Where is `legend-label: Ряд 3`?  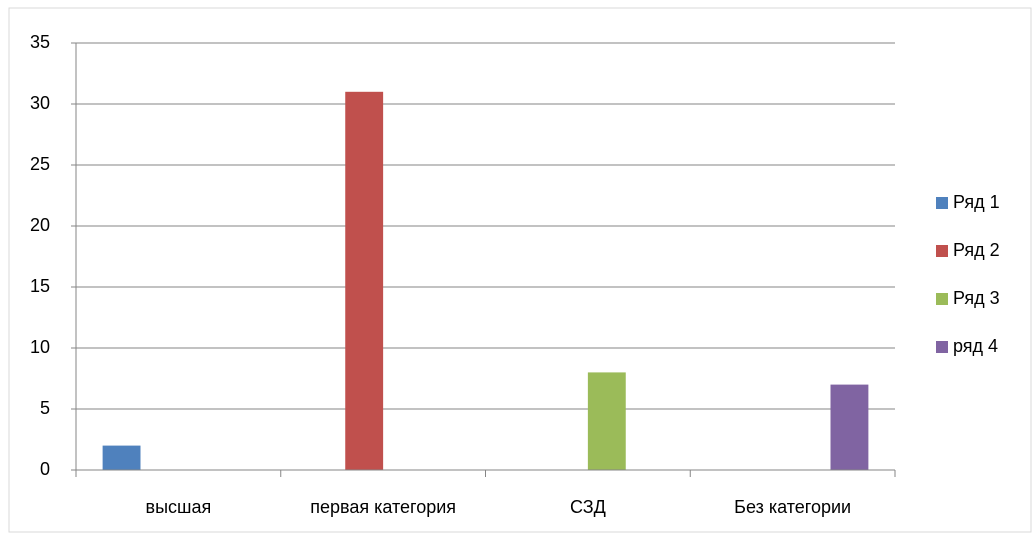
legend-label: Ряд 3 is located at coordinates (976, 298).